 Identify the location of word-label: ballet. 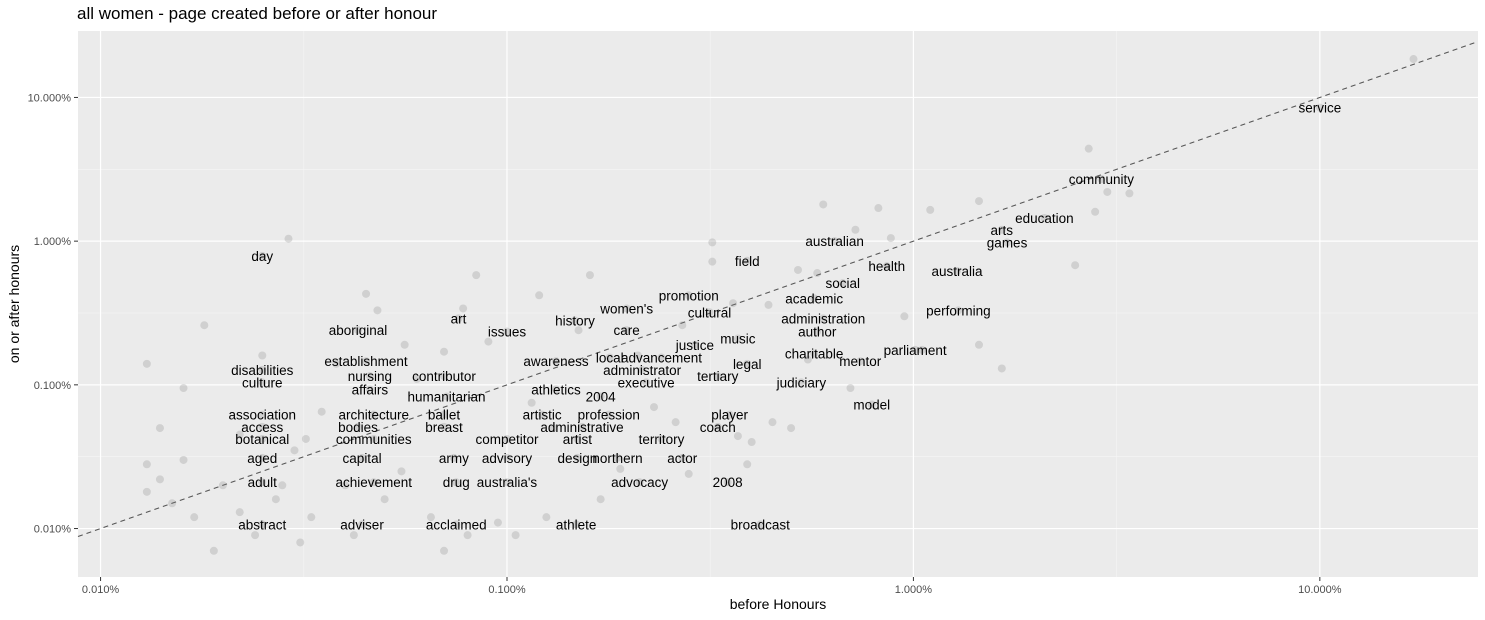
(444, 415).